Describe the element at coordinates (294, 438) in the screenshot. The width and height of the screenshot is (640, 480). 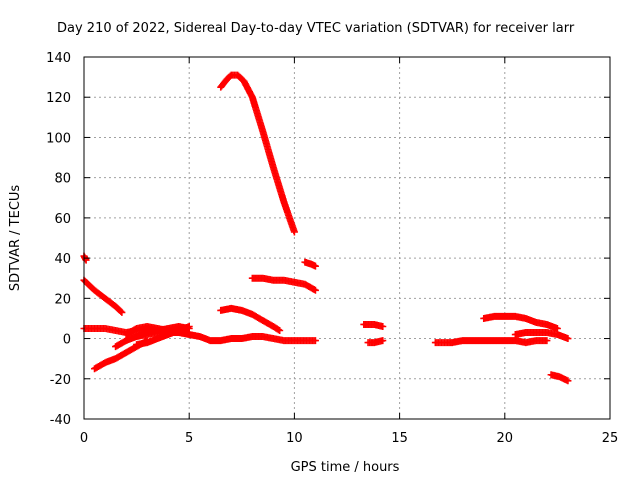
I see `x-tick-label: 10` at that location.